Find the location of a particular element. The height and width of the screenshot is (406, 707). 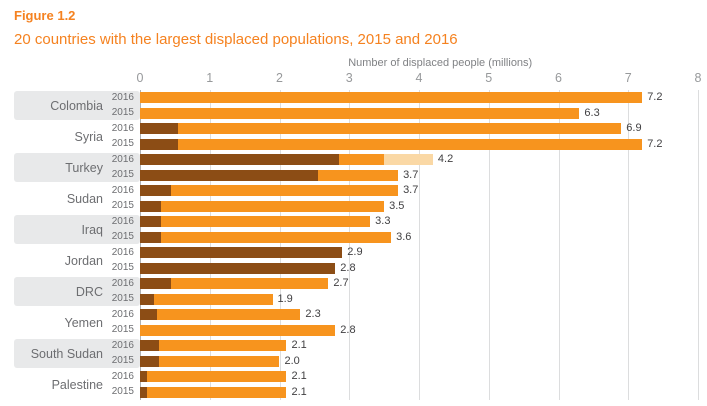

axis-ticks: 0 1 2 3 4 5 6 7 8 is located at coordinates (419, 79).